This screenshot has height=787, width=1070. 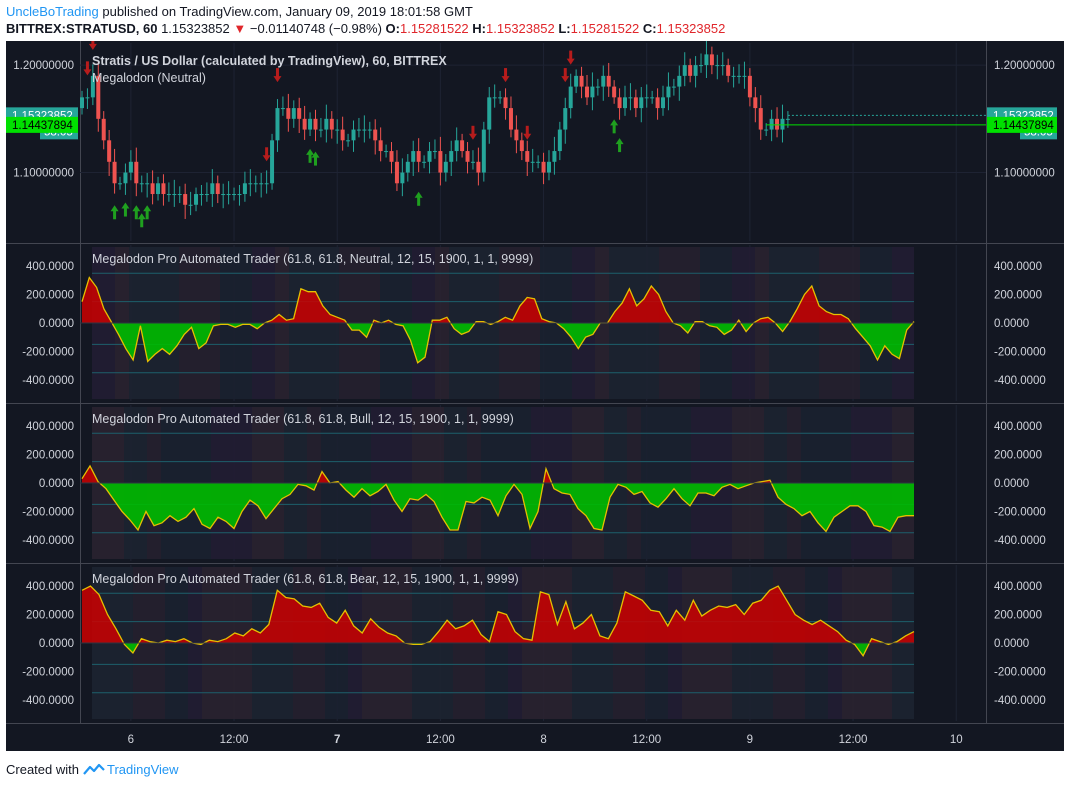 I want to click on osc-tick-label-right: 0.0000, so click(x=1011, y=484).